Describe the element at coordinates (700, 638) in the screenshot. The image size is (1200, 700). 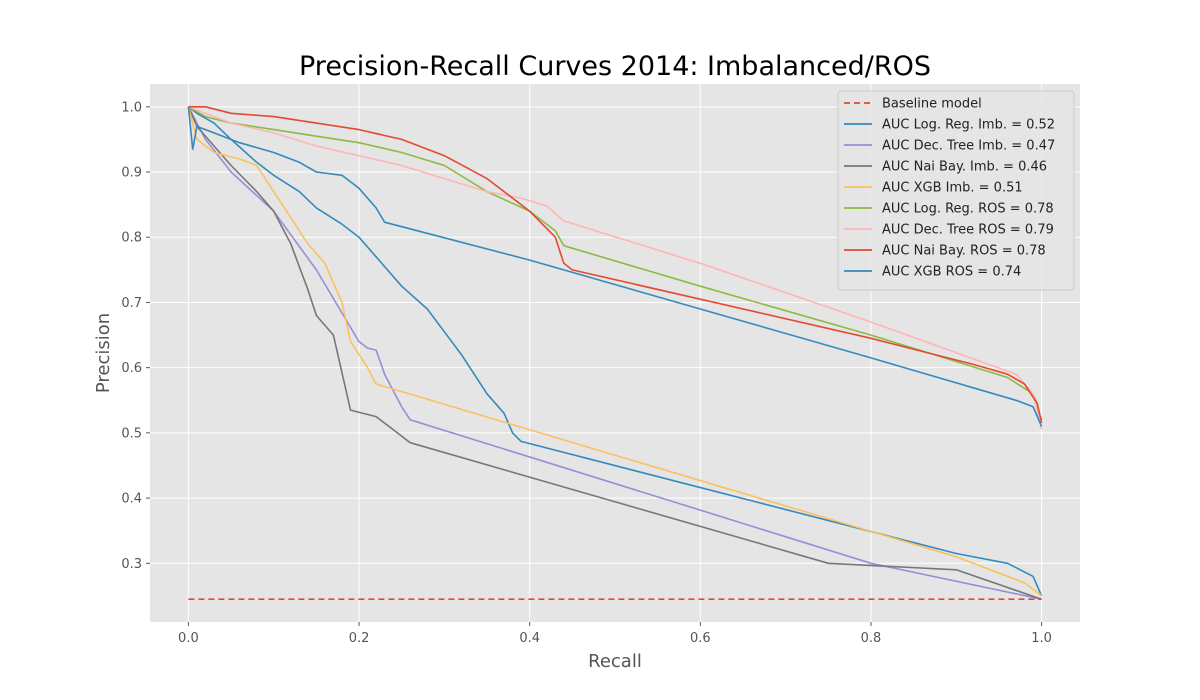
I see `x-tick-label: 0.6` at that location.